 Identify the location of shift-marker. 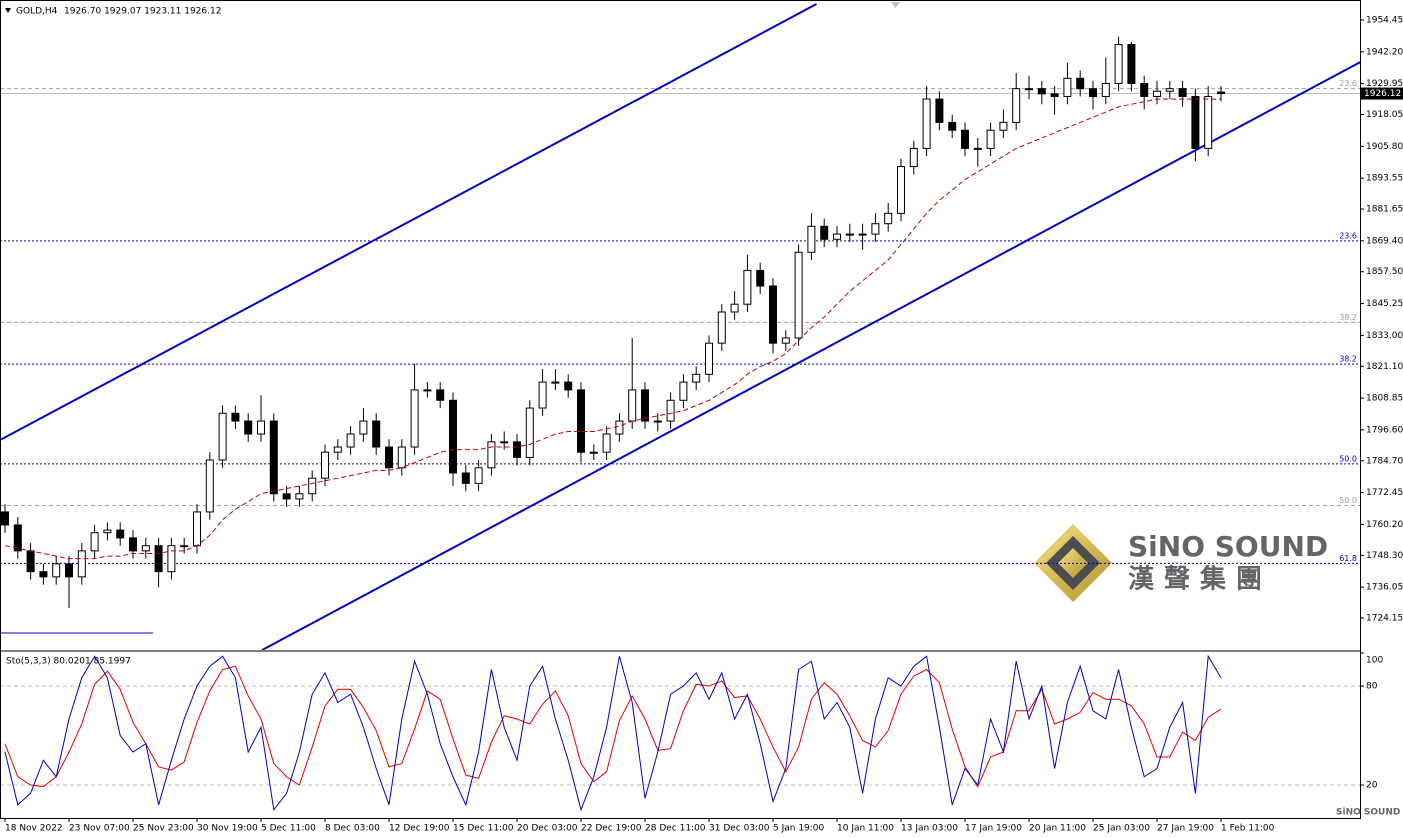
(895, 5).